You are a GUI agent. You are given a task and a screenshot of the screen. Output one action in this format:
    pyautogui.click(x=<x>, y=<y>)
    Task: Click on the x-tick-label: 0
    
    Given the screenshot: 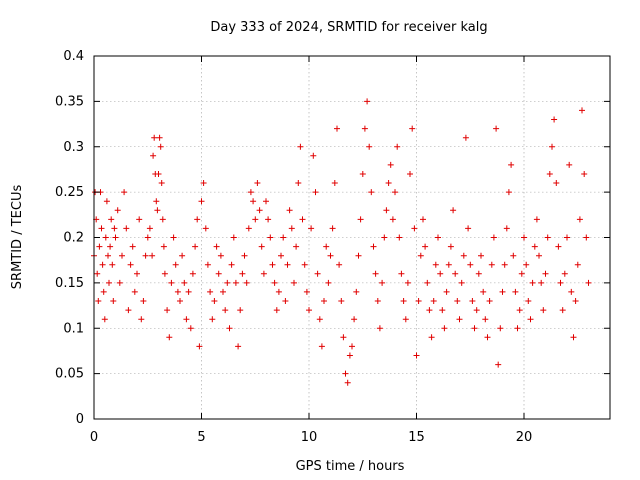 What is the action you would take?
    pyautogui.click(x=94, y=437)
    